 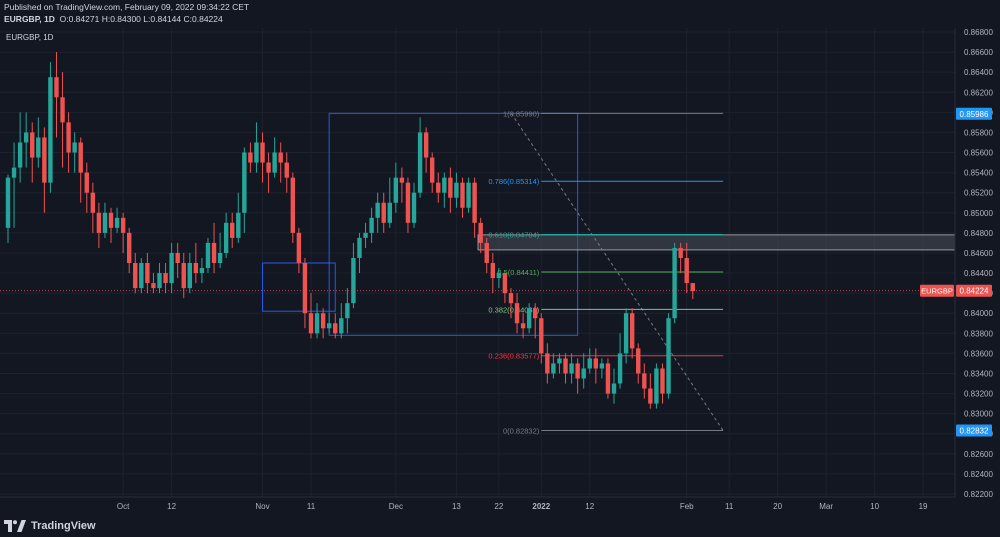 What do you see at coordinates (978, 233) in the screenshot?
I see `y-tick-label: 0.84800` at bounding box center [978, 233].